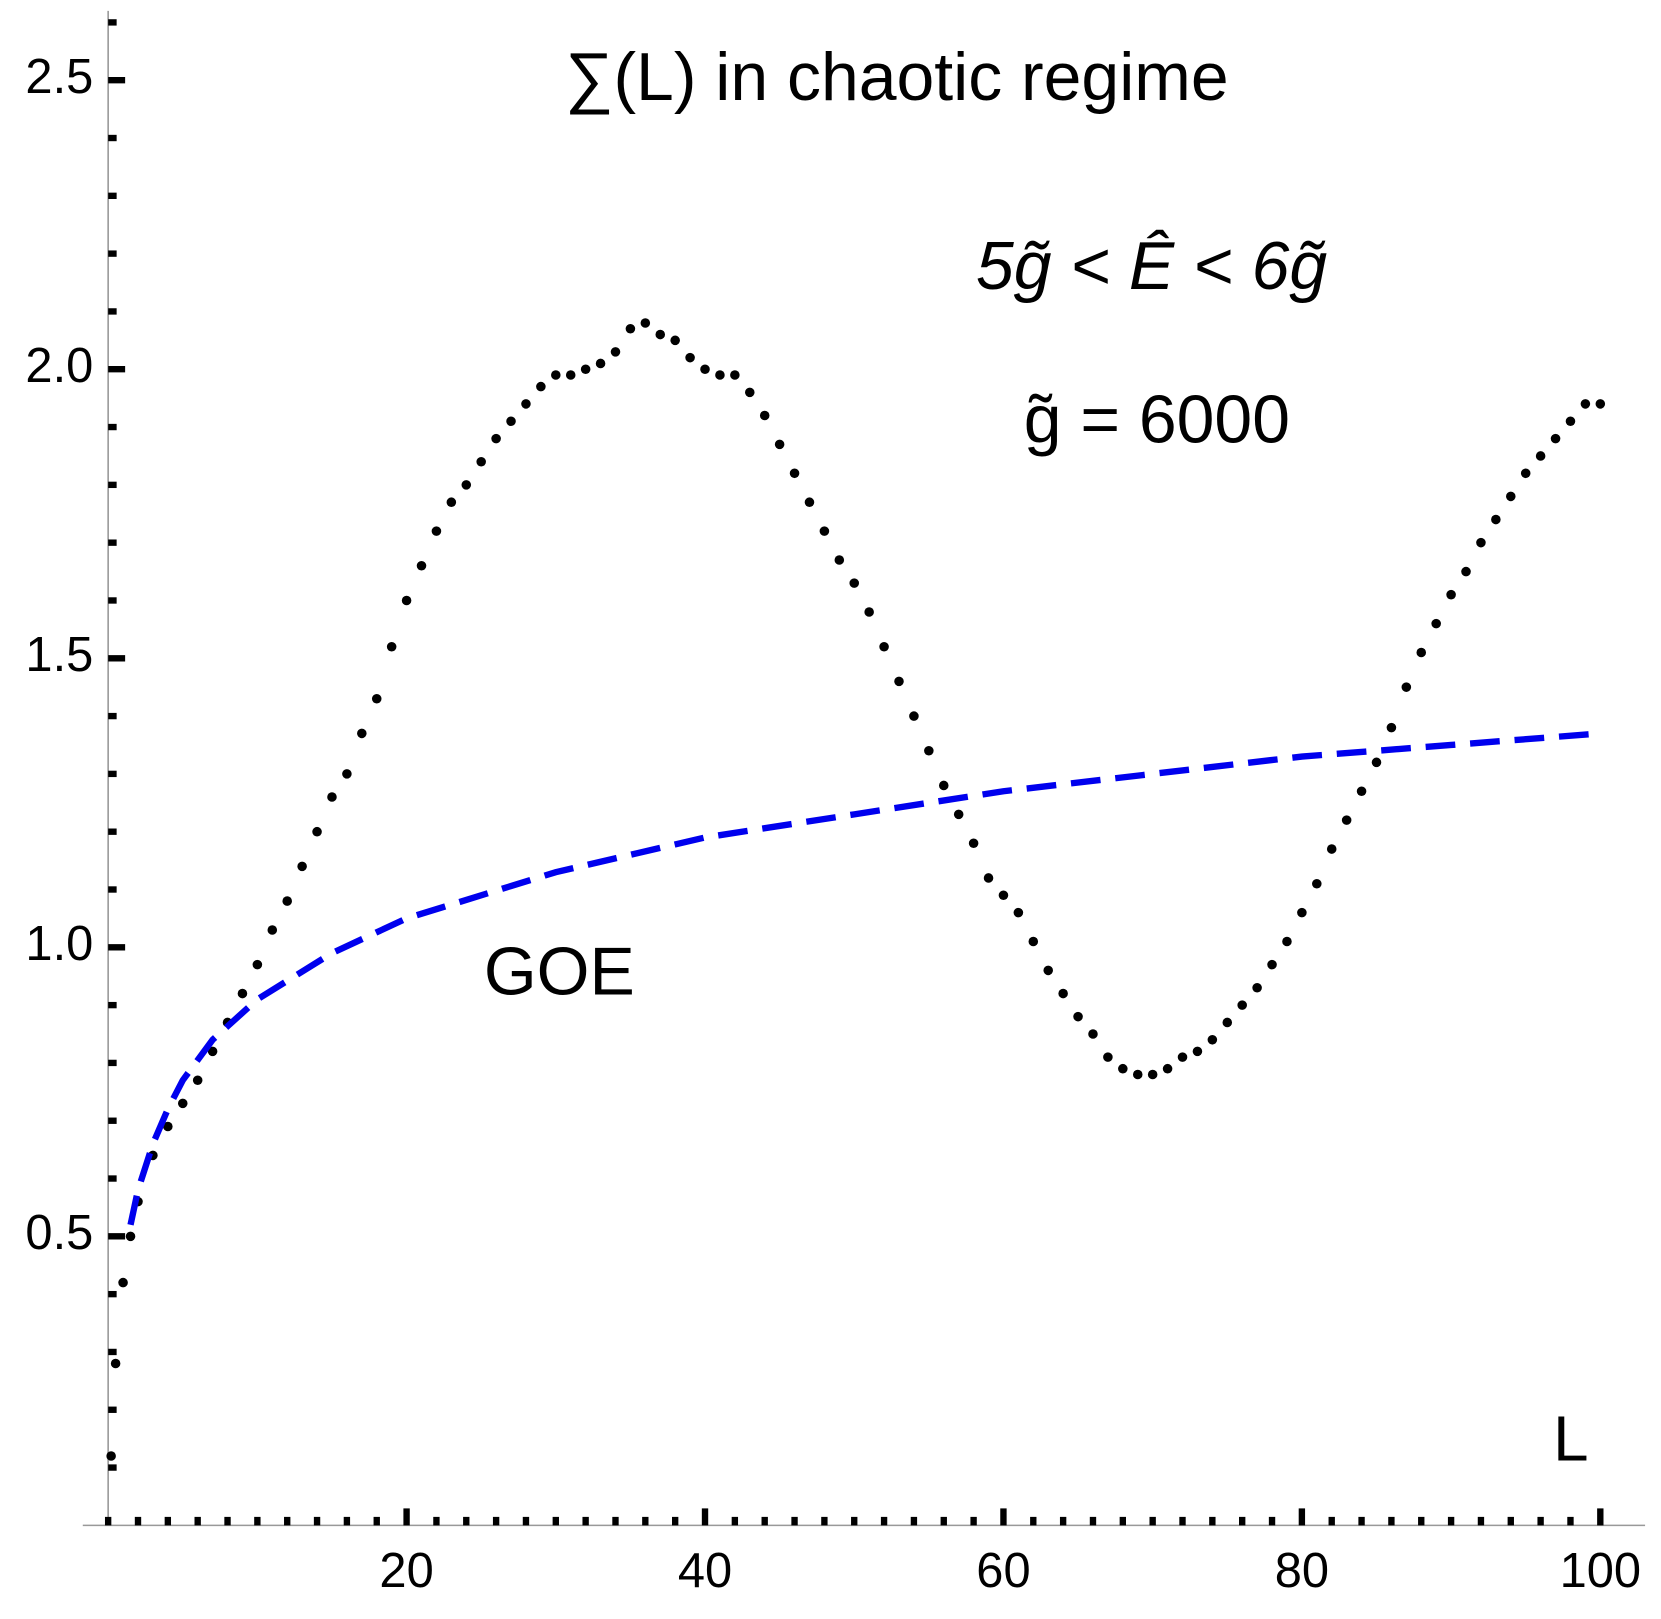 Image resolution: width=1661 pixels, height=1619 pixels. What do you see at coordinates (1151, 266) in the screenshot?
I see `annotation: 5g̃ < Ê < 6g̃` at bounding box center [1151, 266].